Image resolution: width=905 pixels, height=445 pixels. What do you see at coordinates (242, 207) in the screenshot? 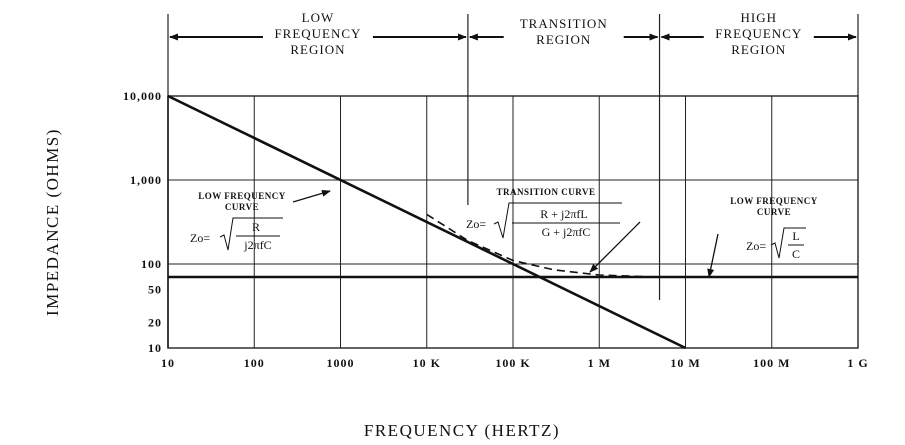
I see `low-curve-title-2: CURVE` at bounding box center [242, 207].